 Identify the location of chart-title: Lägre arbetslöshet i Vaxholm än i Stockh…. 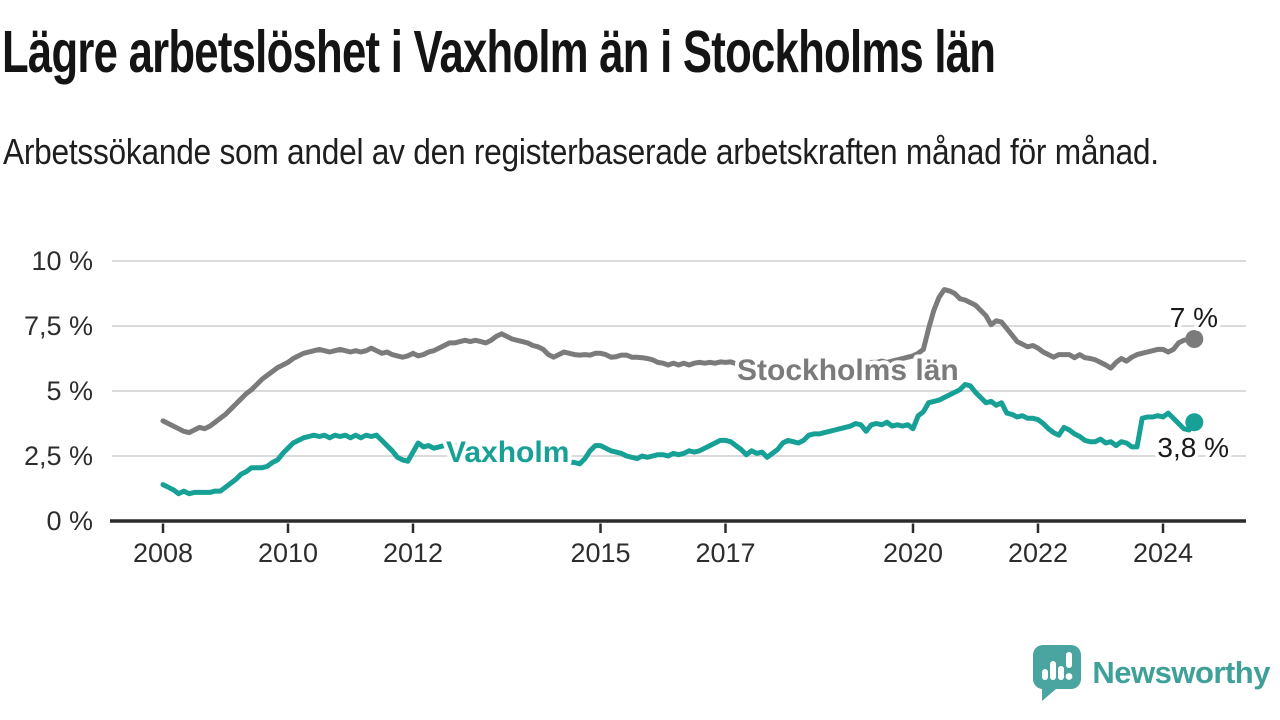
(499, 52).